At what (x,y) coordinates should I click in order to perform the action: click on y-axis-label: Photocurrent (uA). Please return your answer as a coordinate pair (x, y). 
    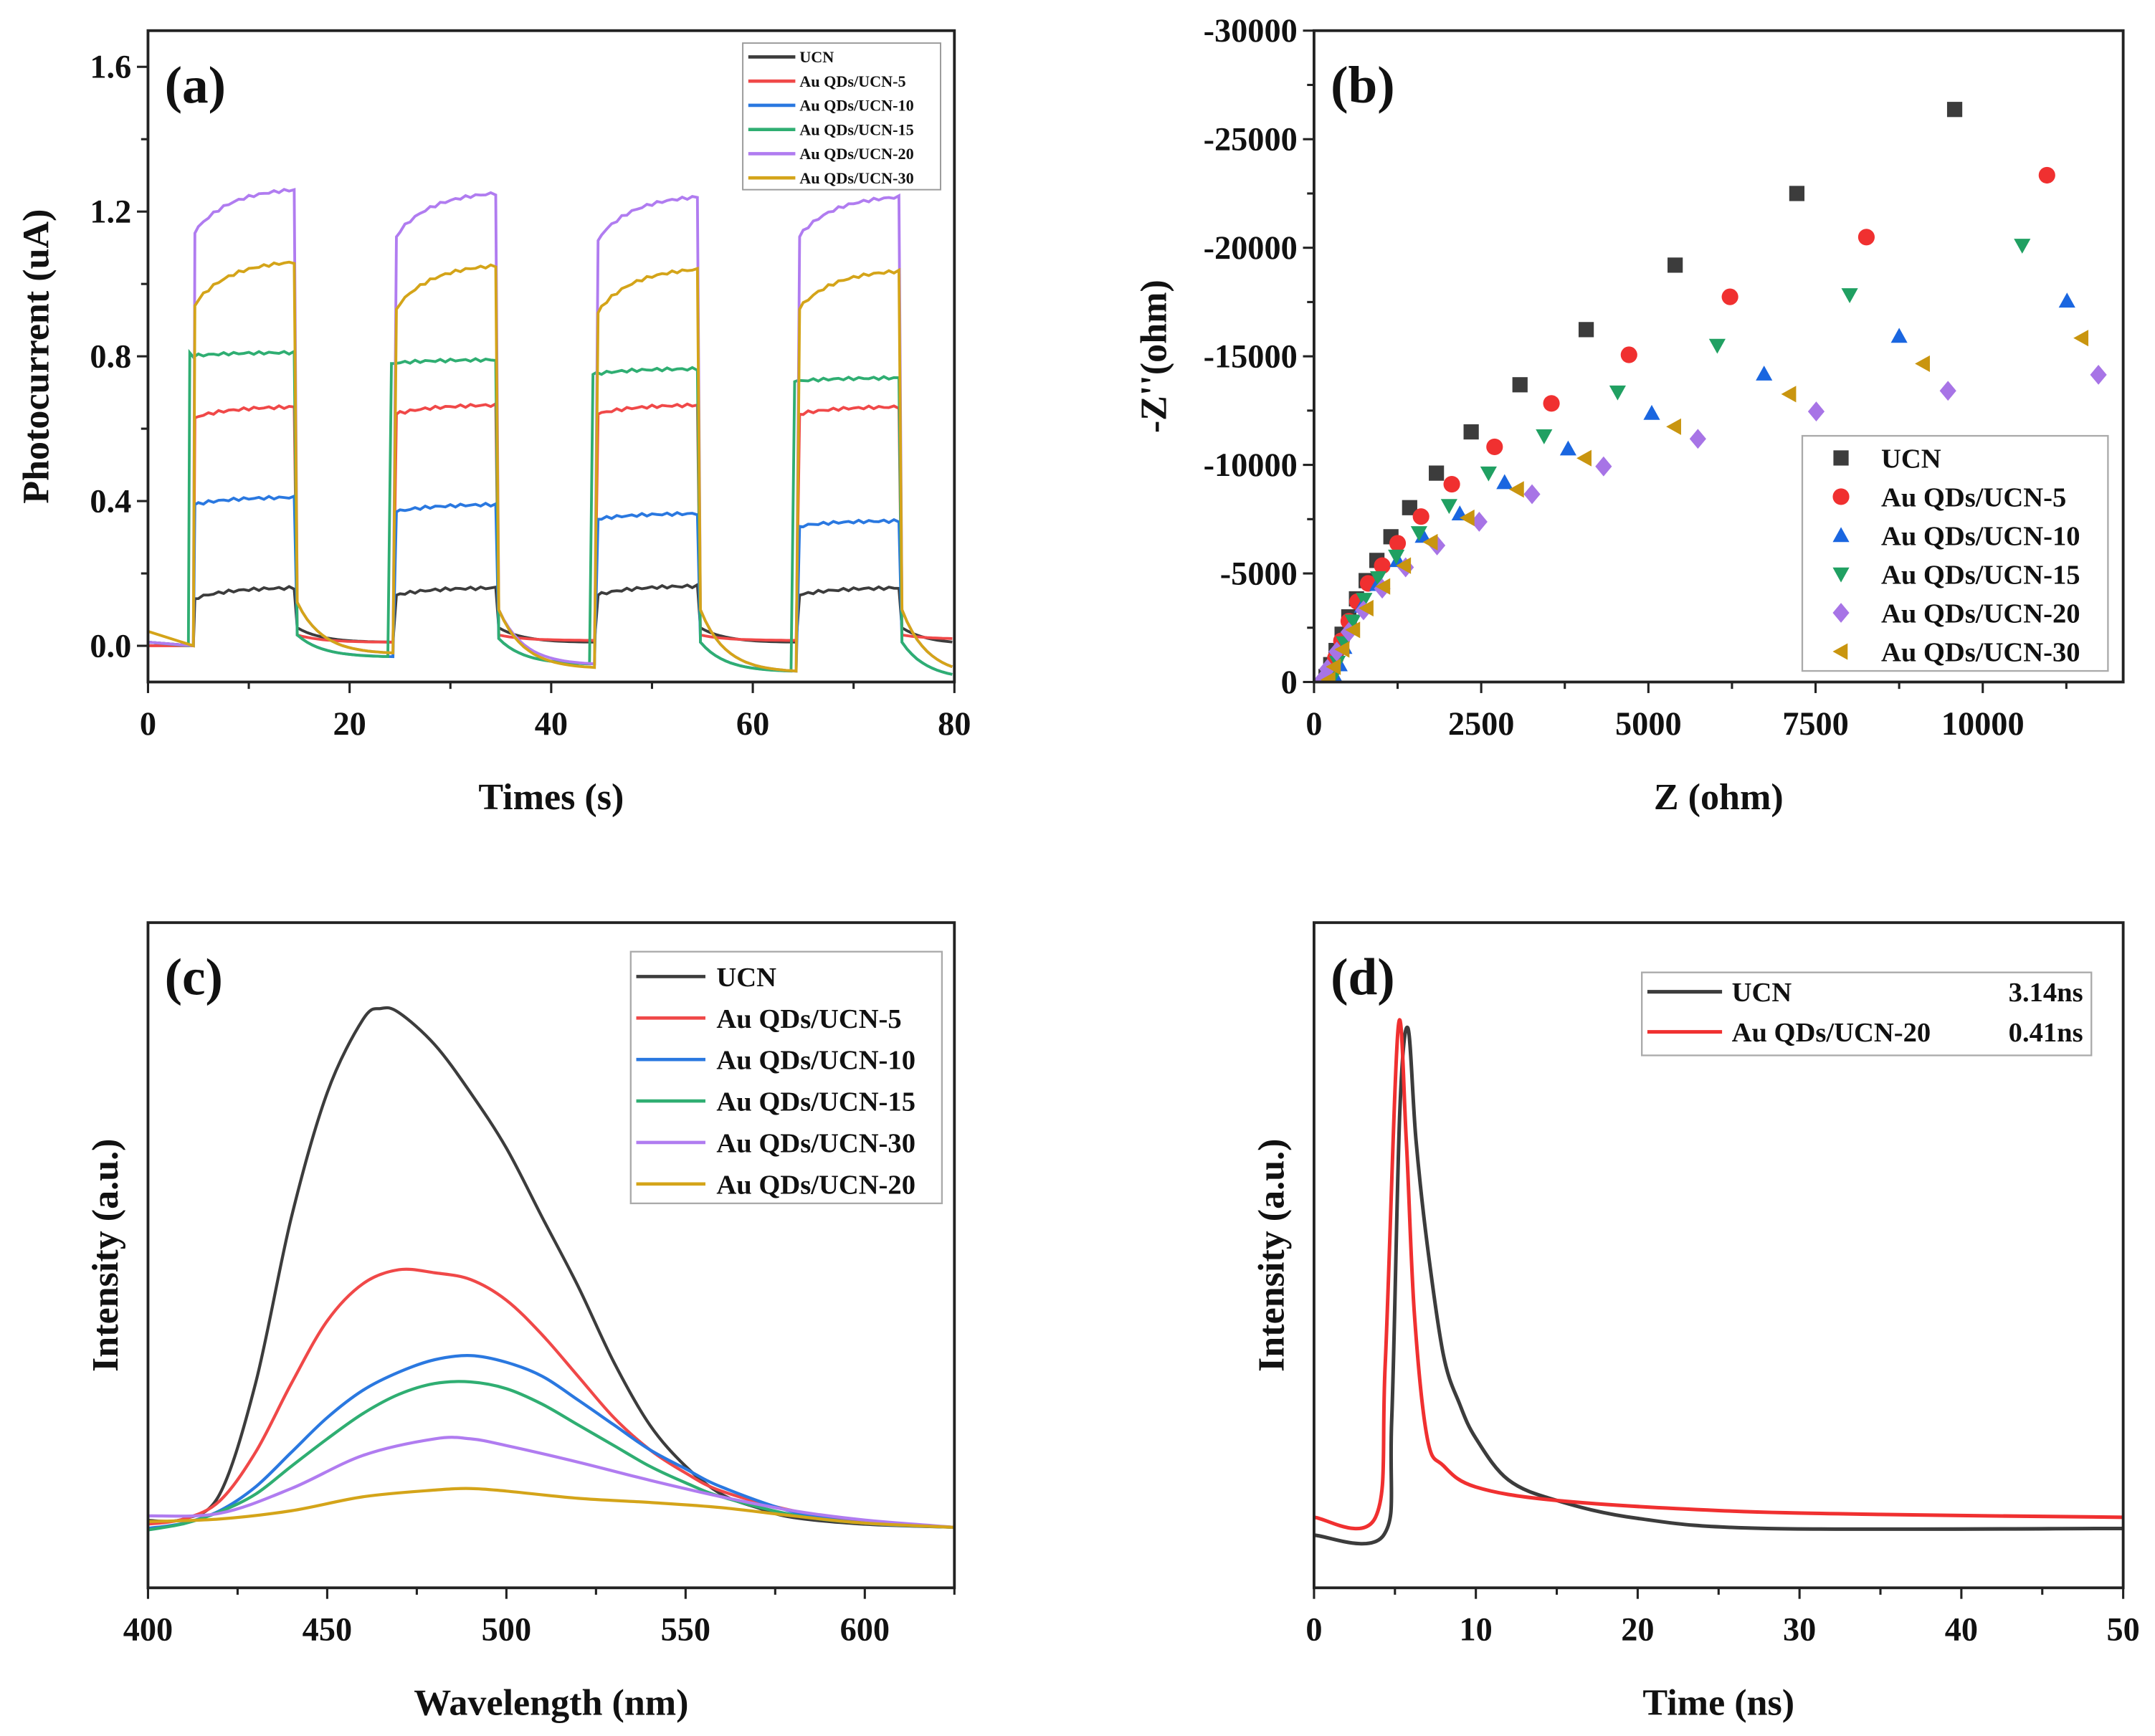
    Looking at the image, I should click on (36, 356).